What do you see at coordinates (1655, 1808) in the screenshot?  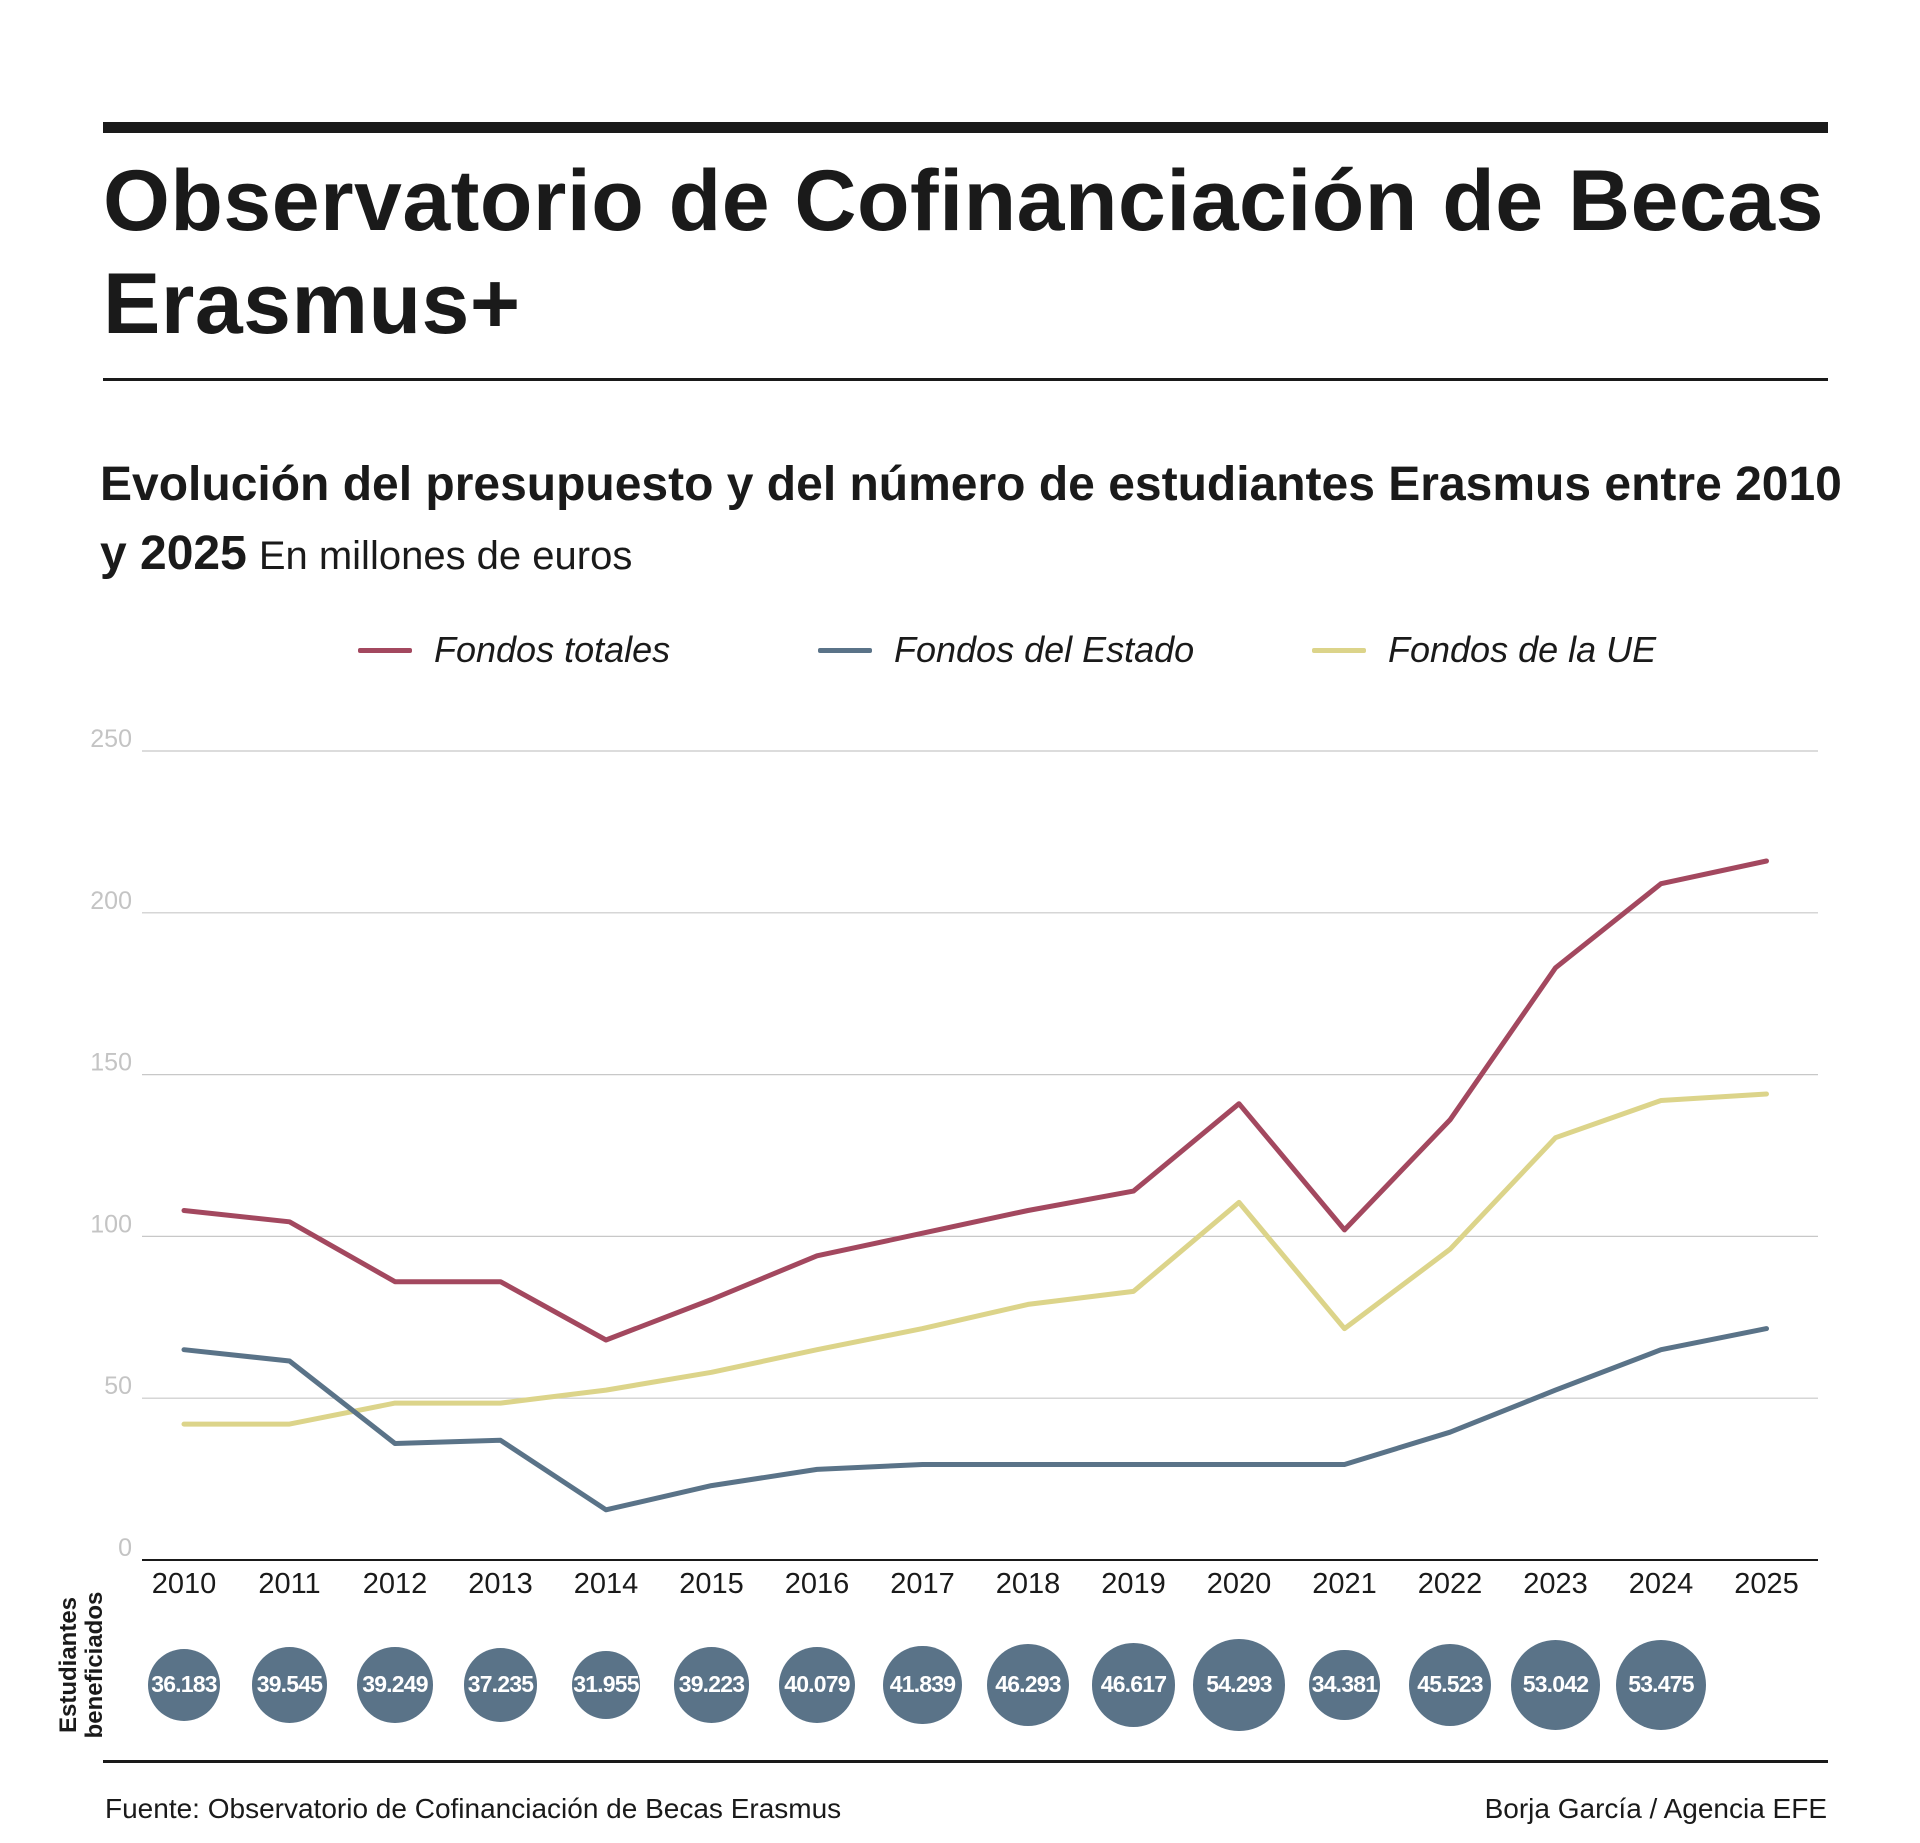 I see `credit-note: Borja García / Agencia EFE` at bounding box center [1655, 1808].